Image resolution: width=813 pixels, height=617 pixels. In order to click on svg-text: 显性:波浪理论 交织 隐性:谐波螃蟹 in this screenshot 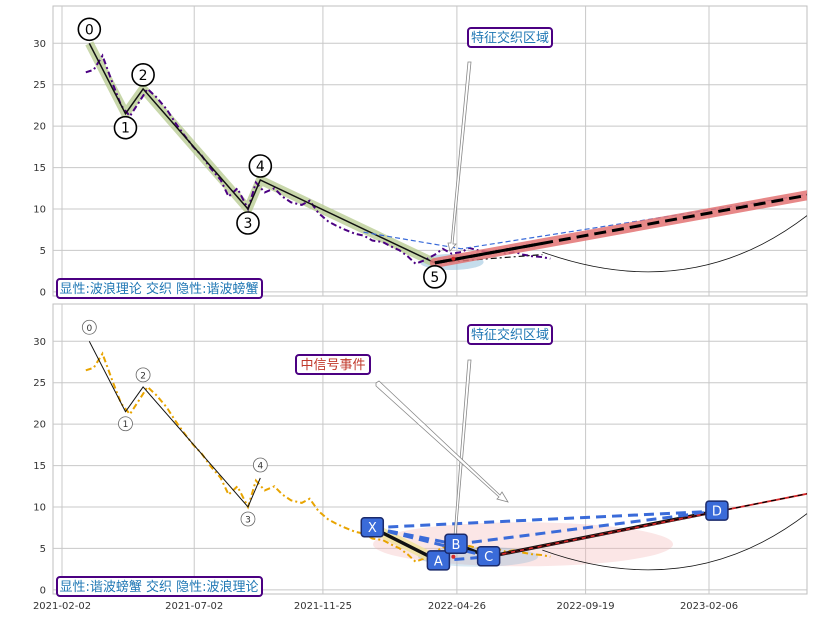, I will do `click(158, 289)`.